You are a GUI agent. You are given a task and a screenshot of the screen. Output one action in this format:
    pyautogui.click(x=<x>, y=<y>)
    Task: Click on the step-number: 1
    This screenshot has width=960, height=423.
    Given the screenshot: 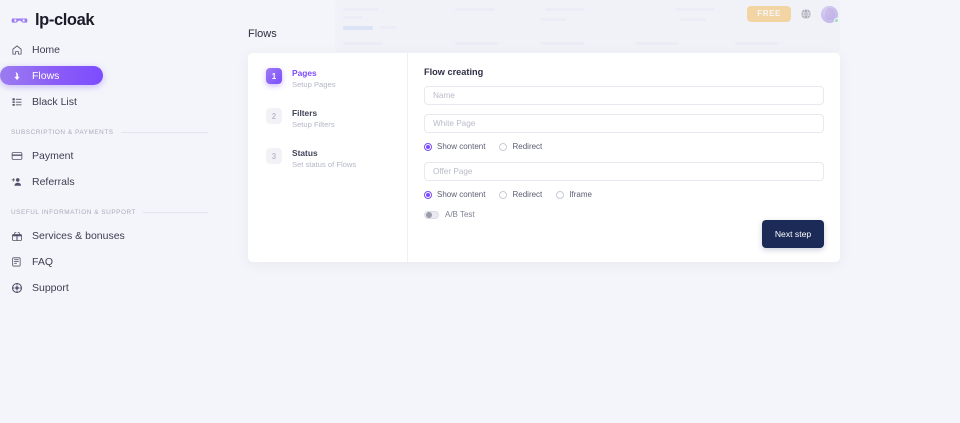 What is the action you would take?
    pyautogui.click(x=274, y=76)
    